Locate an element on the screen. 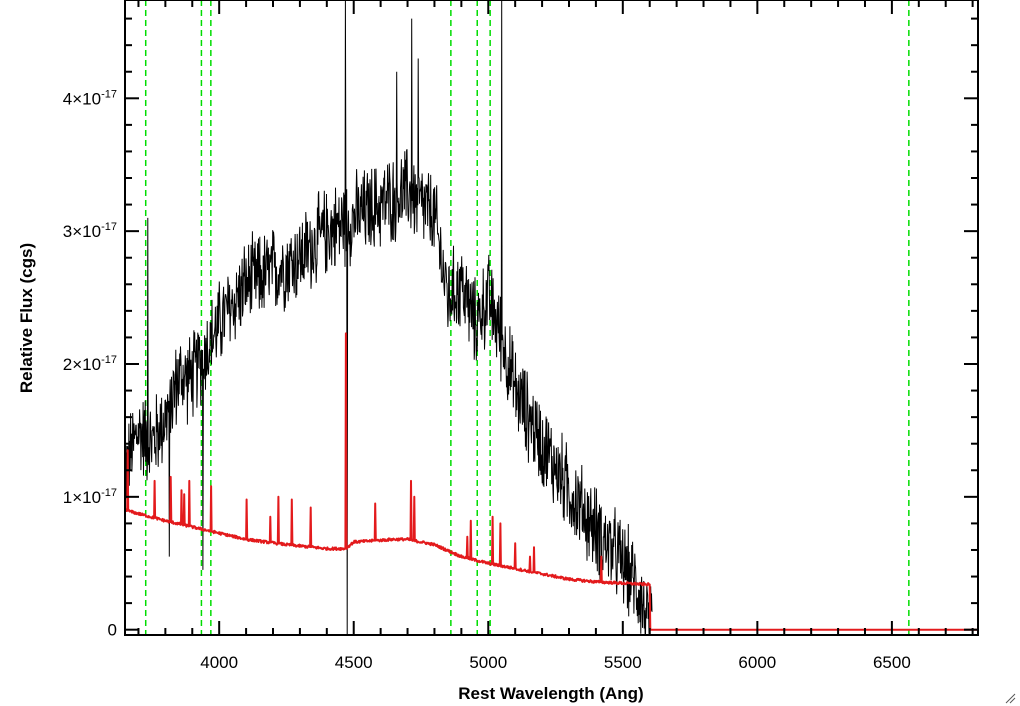 The width and height of the screenshot is (1020, 706). y-axis-title: Relative Flux (cgs) is located at coordinates (26, 318).